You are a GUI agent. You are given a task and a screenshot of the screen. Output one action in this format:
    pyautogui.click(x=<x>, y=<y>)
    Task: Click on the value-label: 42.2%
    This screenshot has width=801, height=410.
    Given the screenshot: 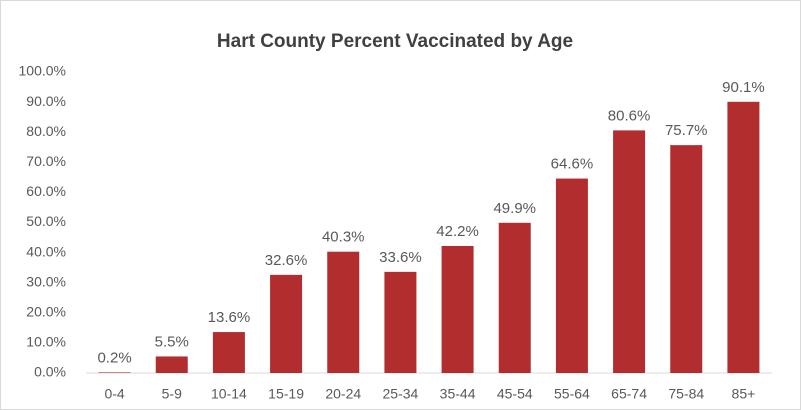 What is the action you would take?
    pyautogui.click(x=457, y=231)
    